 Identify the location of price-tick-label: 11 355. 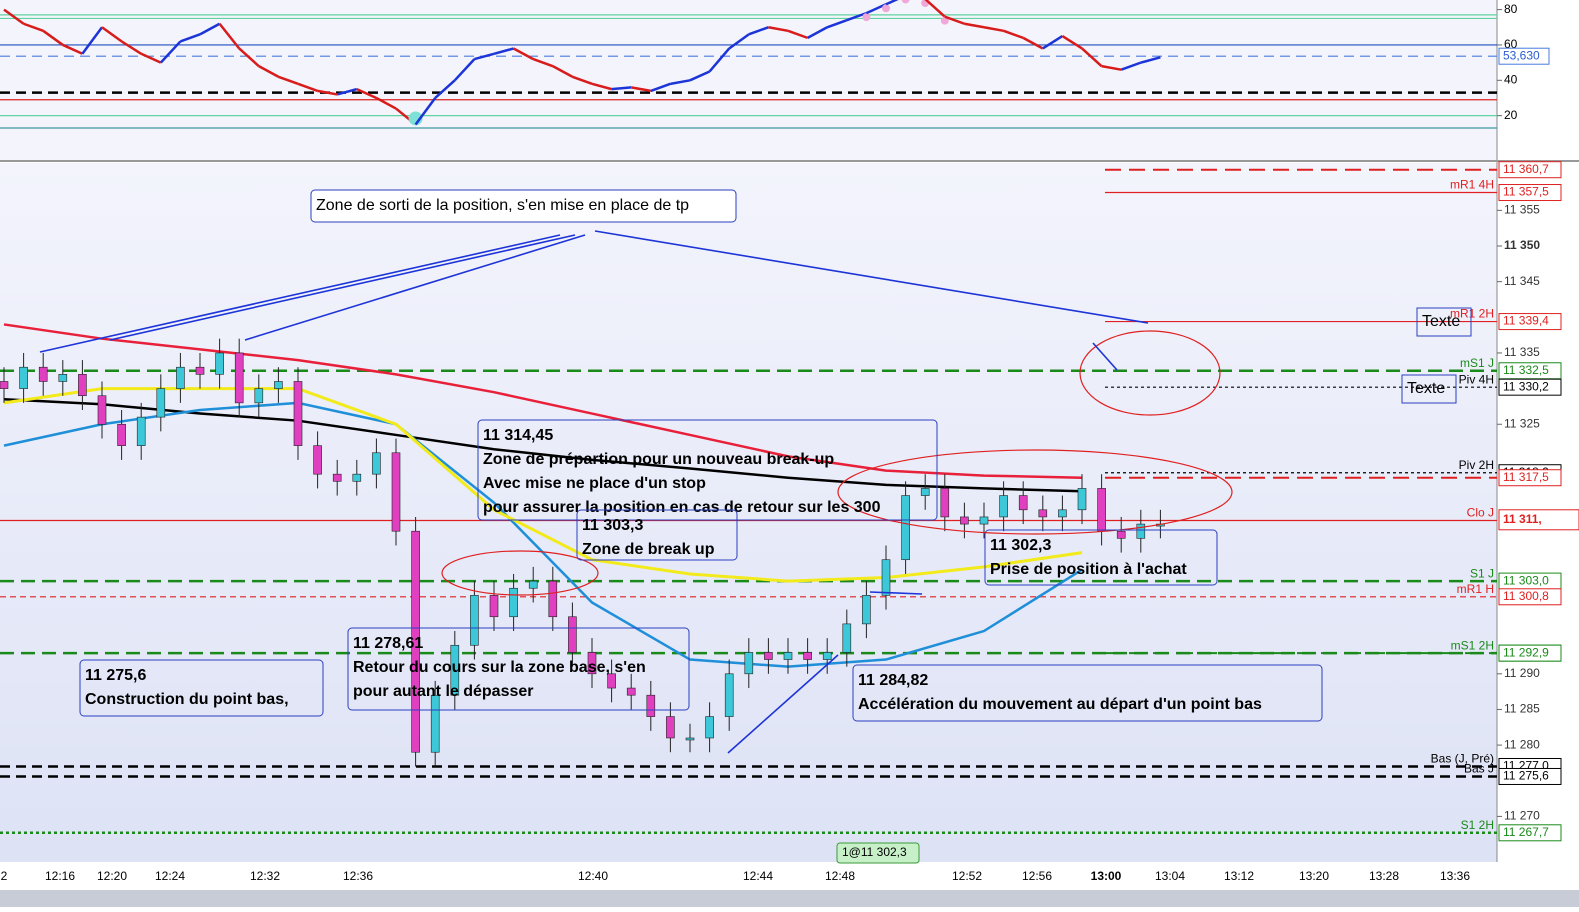
(1522, 210).